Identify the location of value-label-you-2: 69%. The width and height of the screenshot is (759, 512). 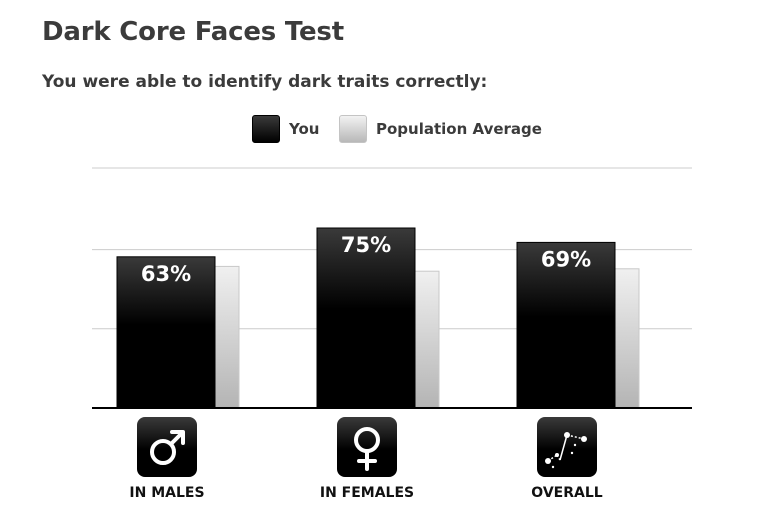
(566, 259).